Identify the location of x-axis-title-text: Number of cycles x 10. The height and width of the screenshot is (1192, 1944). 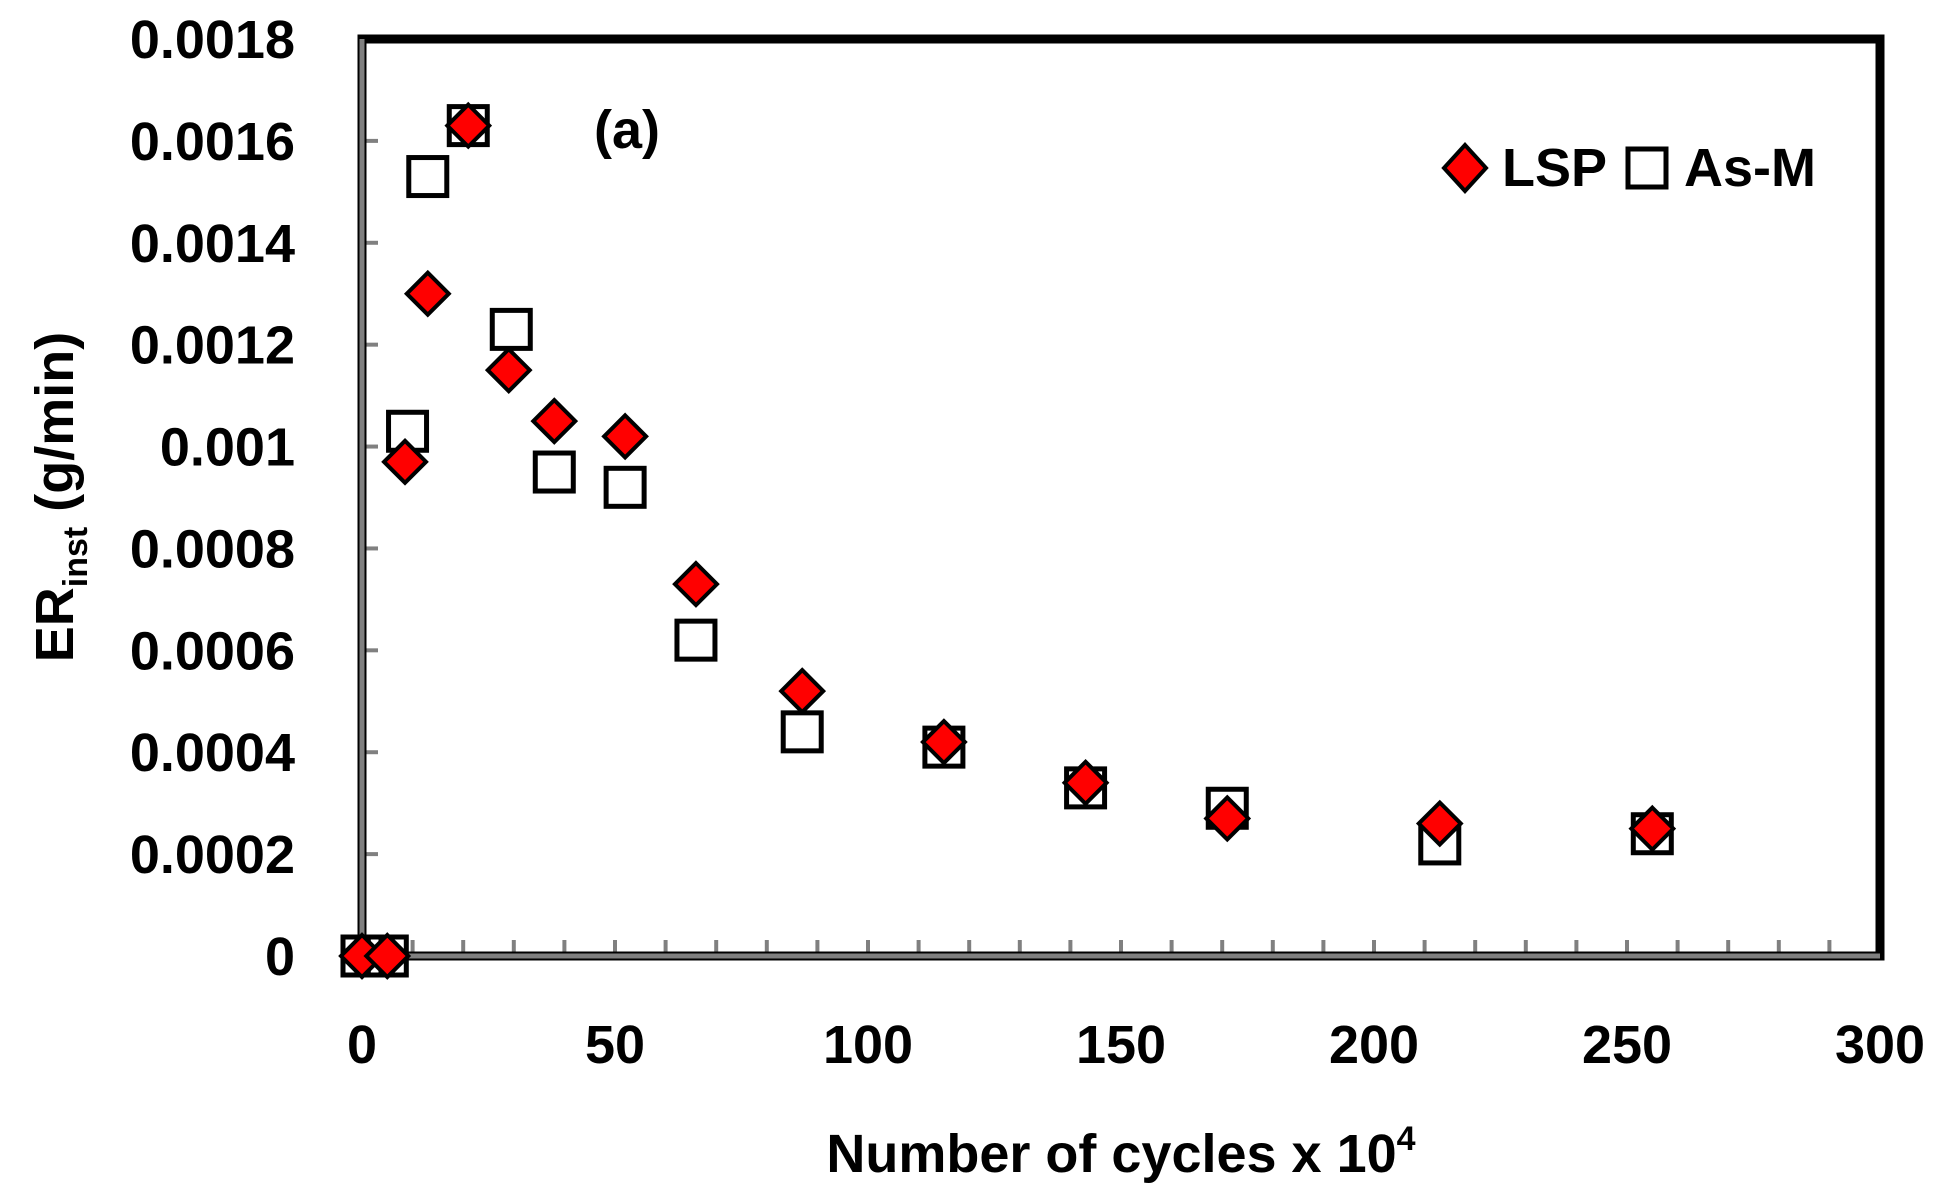
(1111, 1154).